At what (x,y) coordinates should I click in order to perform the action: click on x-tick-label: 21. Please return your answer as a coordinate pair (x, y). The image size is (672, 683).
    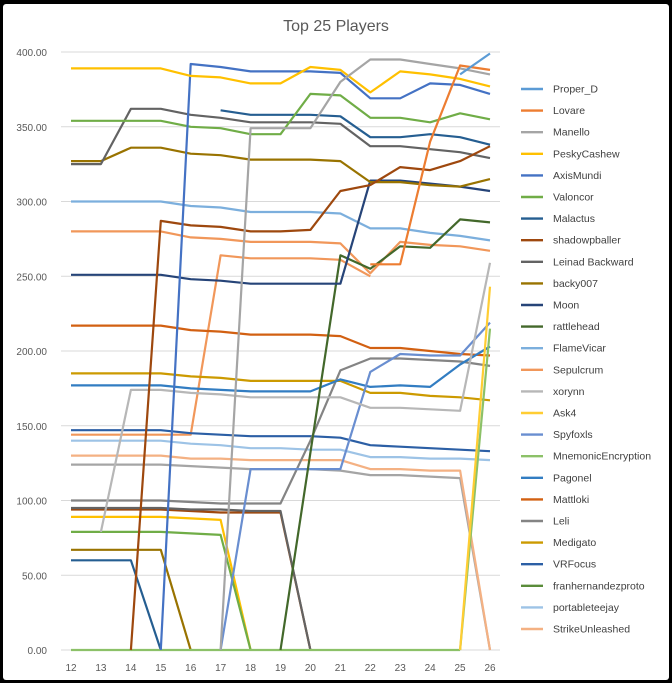
    Looking at the image, I should click on (341, 668).